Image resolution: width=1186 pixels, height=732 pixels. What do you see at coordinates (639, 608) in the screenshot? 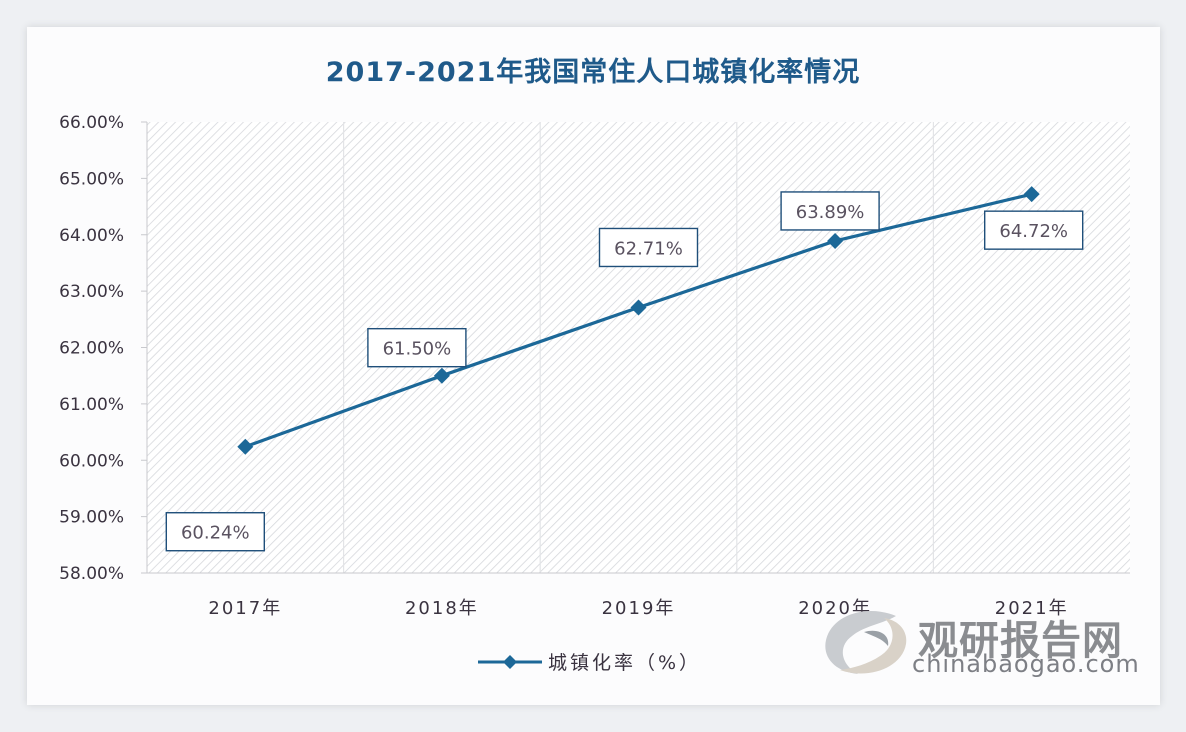
I see `x-tick-label: 2019年` at bounding box center [639, 608].